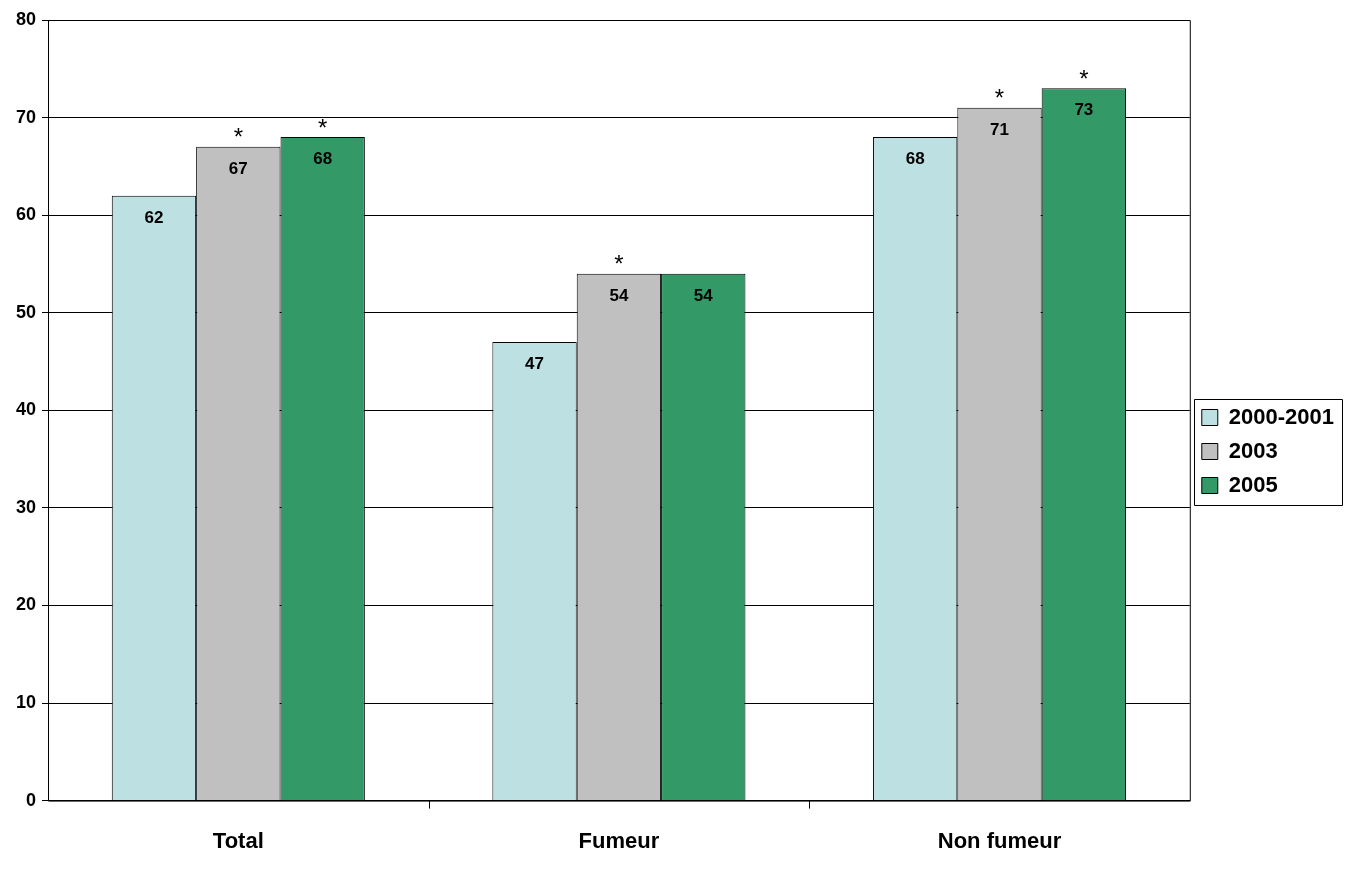 The height and width of the screenshot is (893, 1350). I want to click on y-tick-label: 0, so click(31, 799).